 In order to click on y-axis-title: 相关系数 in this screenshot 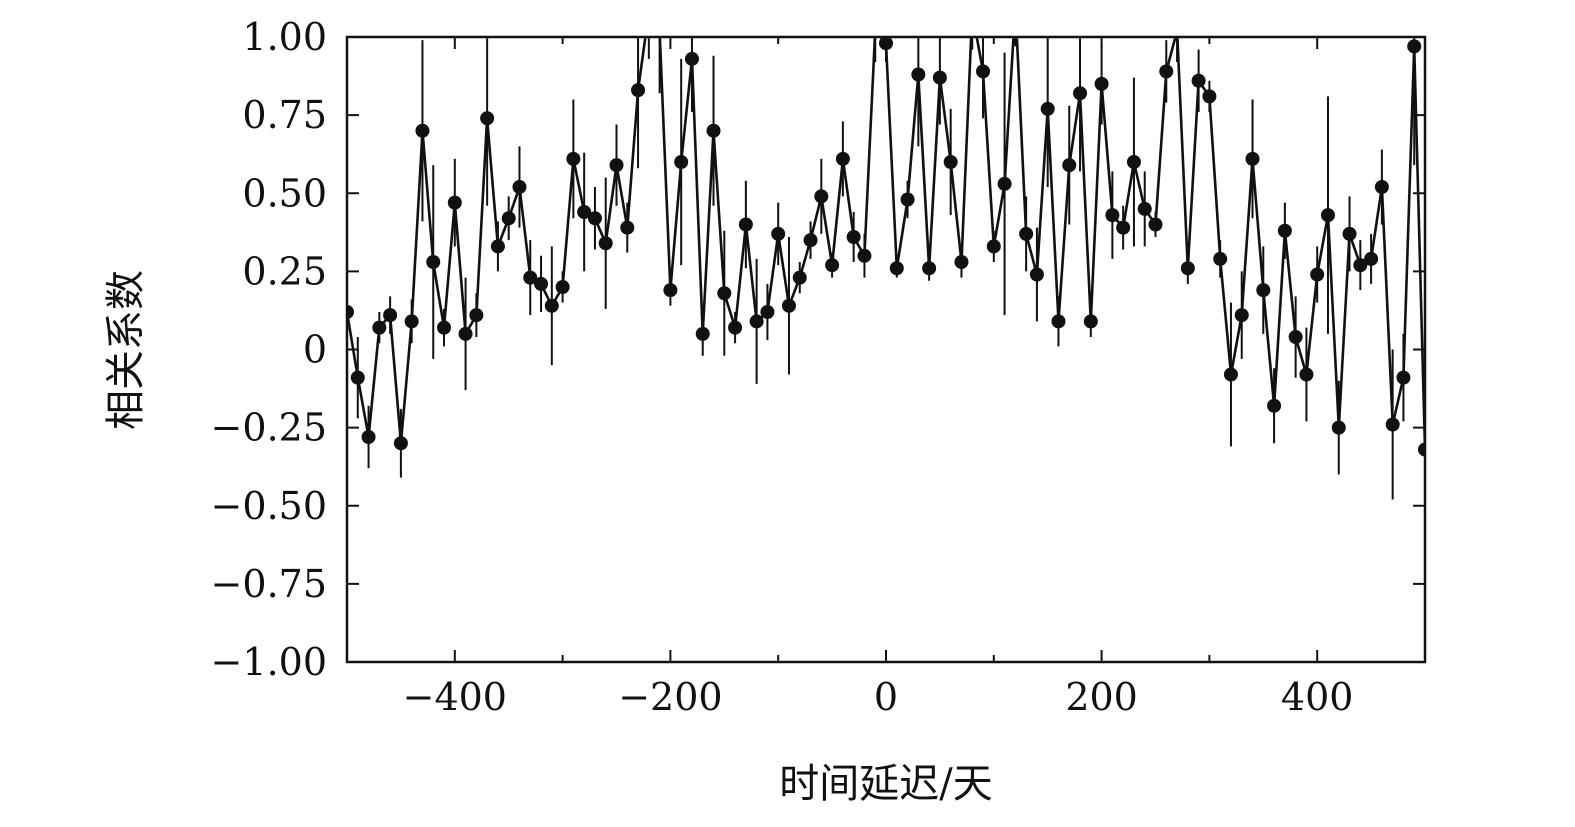, I will do `click(126, 350)`.